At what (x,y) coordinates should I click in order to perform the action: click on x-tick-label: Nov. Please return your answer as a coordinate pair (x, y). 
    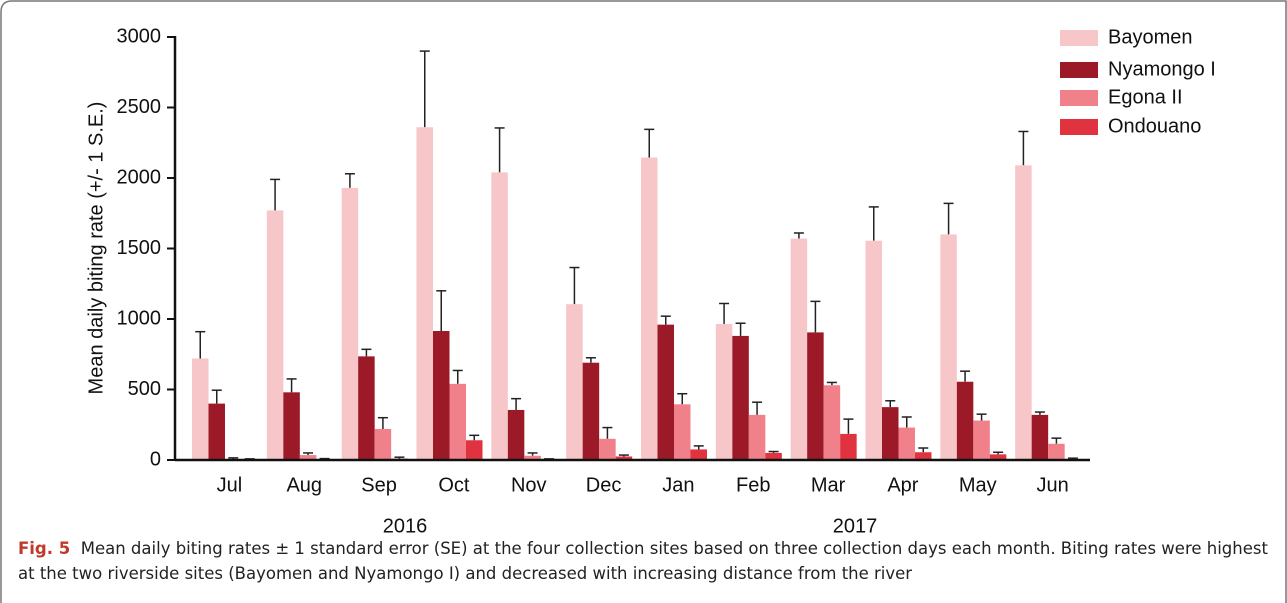
    Looking at the image, I should click on (529, 485).